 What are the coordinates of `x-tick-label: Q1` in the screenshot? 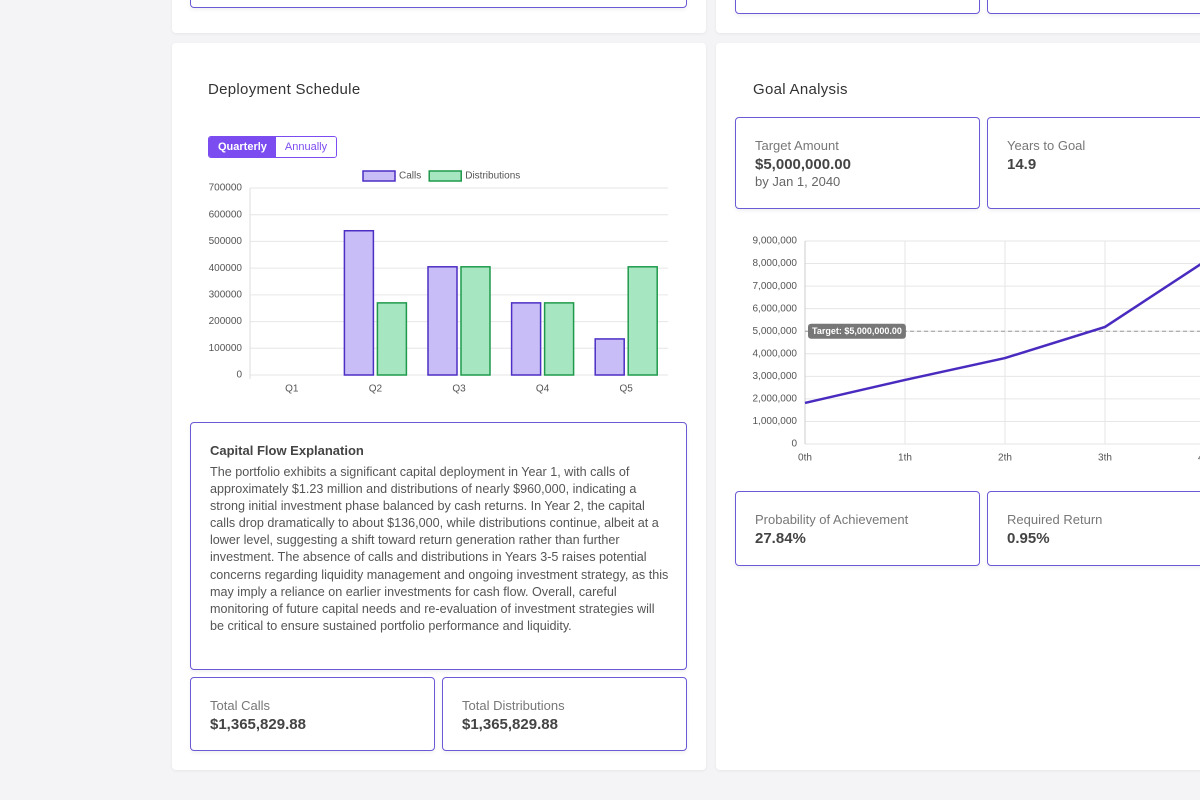 It's located at (292, 389).